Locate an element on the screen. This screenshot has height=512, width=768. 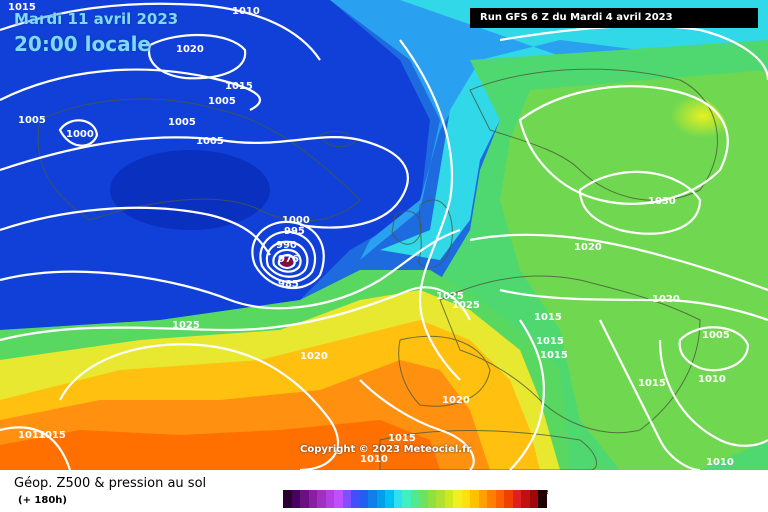
forecast-time: 20:00 locale is located at coordinates (82, 44).